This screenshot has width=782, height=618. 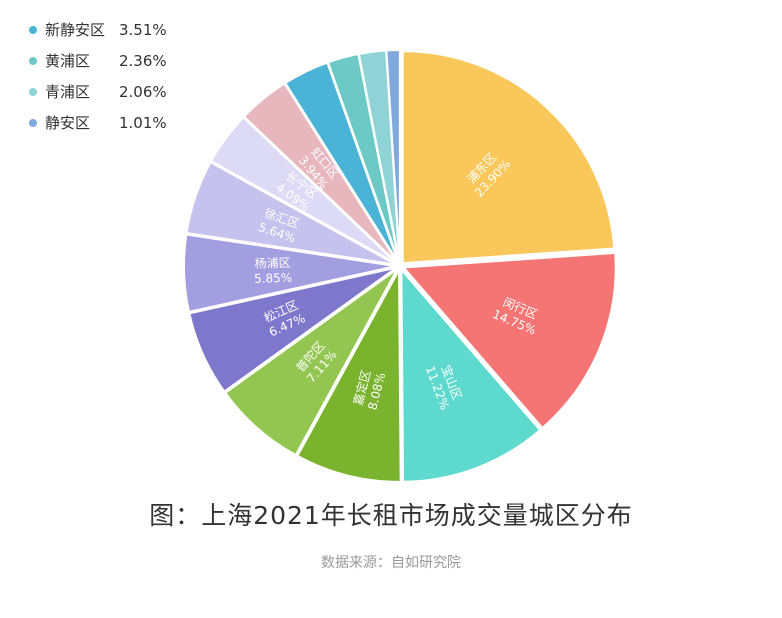 What do you see at coordinates (75, 30) in the screenshot?
I see `legend-name: 新静安区` at bounding box center [75, 30].